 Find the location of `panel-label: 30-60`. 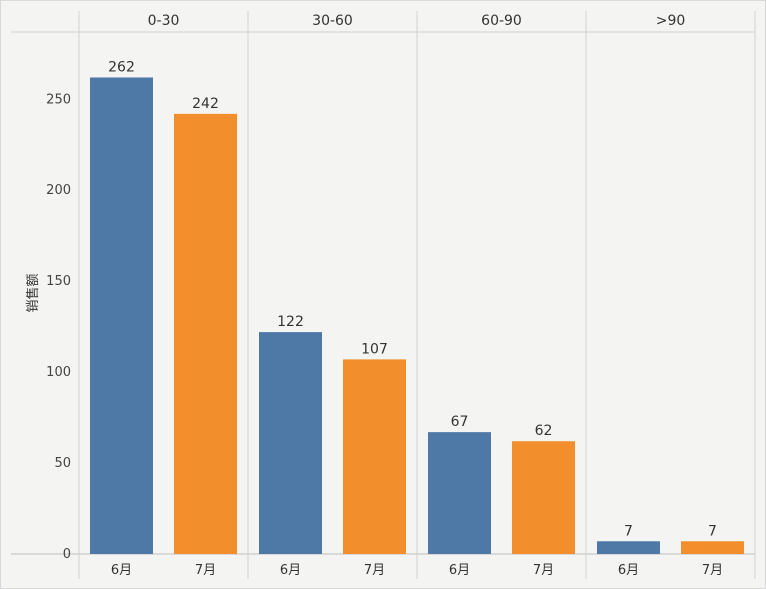

panel-label: 30-60 is located at coordinates (332, 21).